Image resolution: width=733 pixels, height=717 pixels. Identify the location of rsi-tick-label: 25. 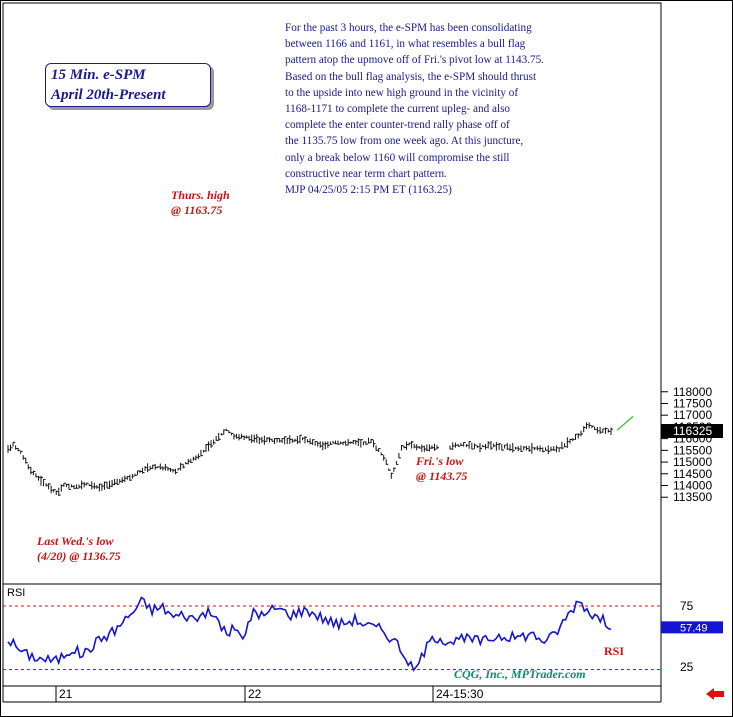
(687, 667).